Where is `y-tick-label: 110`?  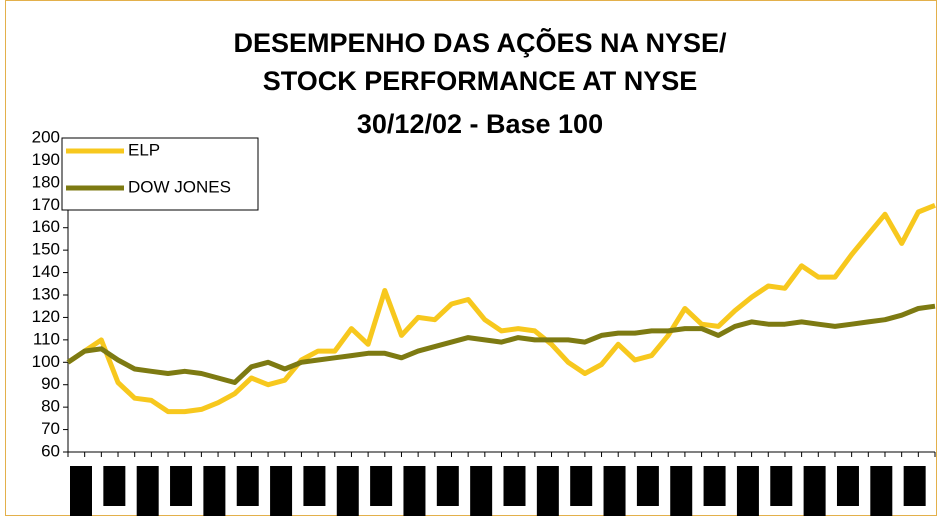 y-tick-label: 110 is located at coordinates (46, 338).